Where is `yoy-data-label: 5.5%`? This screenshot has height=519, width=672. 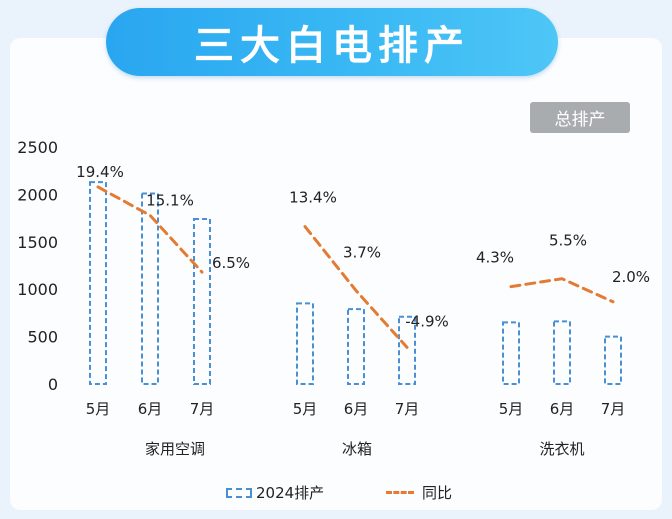
yoy-data-label: 5.5% is located at coordinates (568, 241).